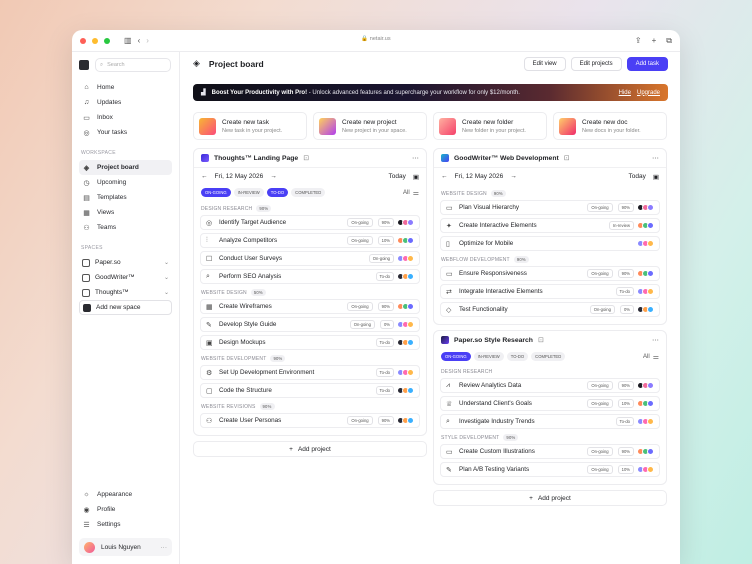 The image size is (752, 564). Describe the element at coordinates (133, 65) in the screenshot. I see `search-input: ⌕ Search` at that location.